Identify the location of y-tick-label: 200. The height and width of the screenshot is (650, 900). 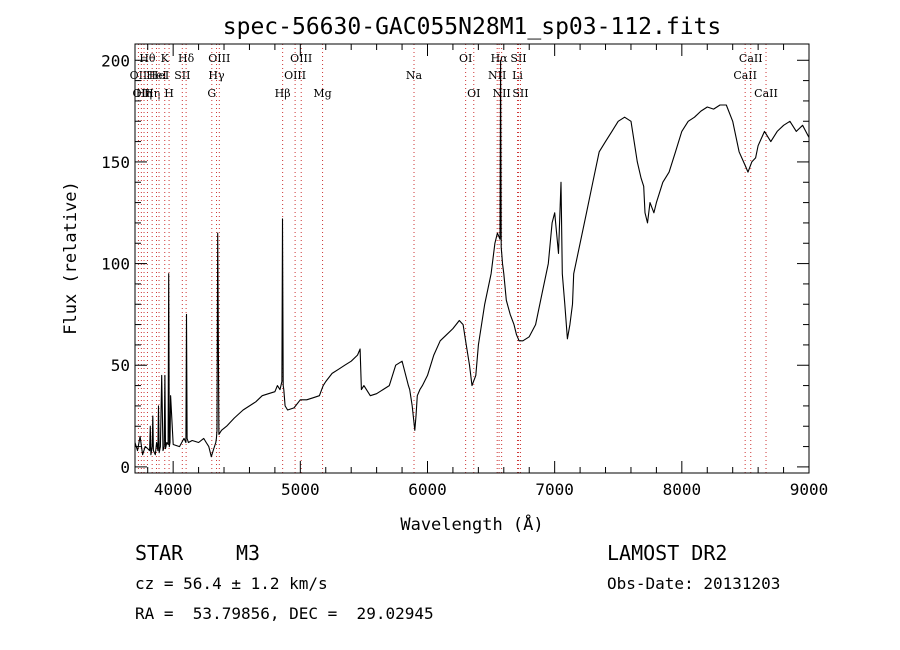
(115, 60).